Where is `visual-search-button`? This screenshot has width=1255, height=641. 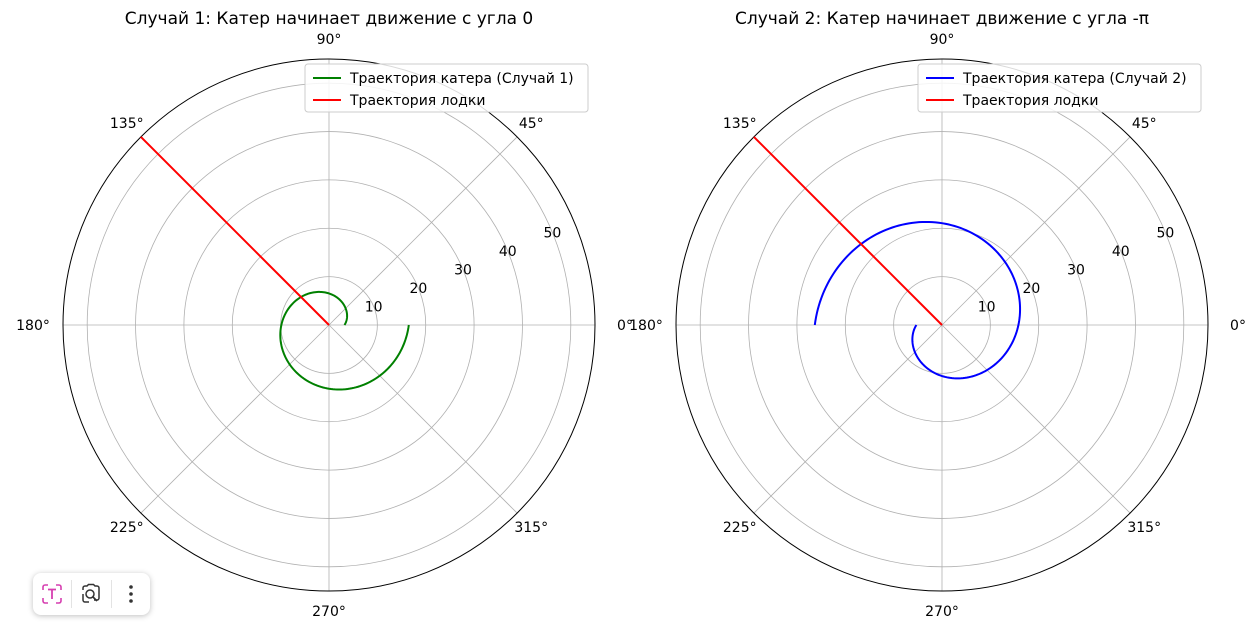
visual-search-button is located at coordinates (91, 594).